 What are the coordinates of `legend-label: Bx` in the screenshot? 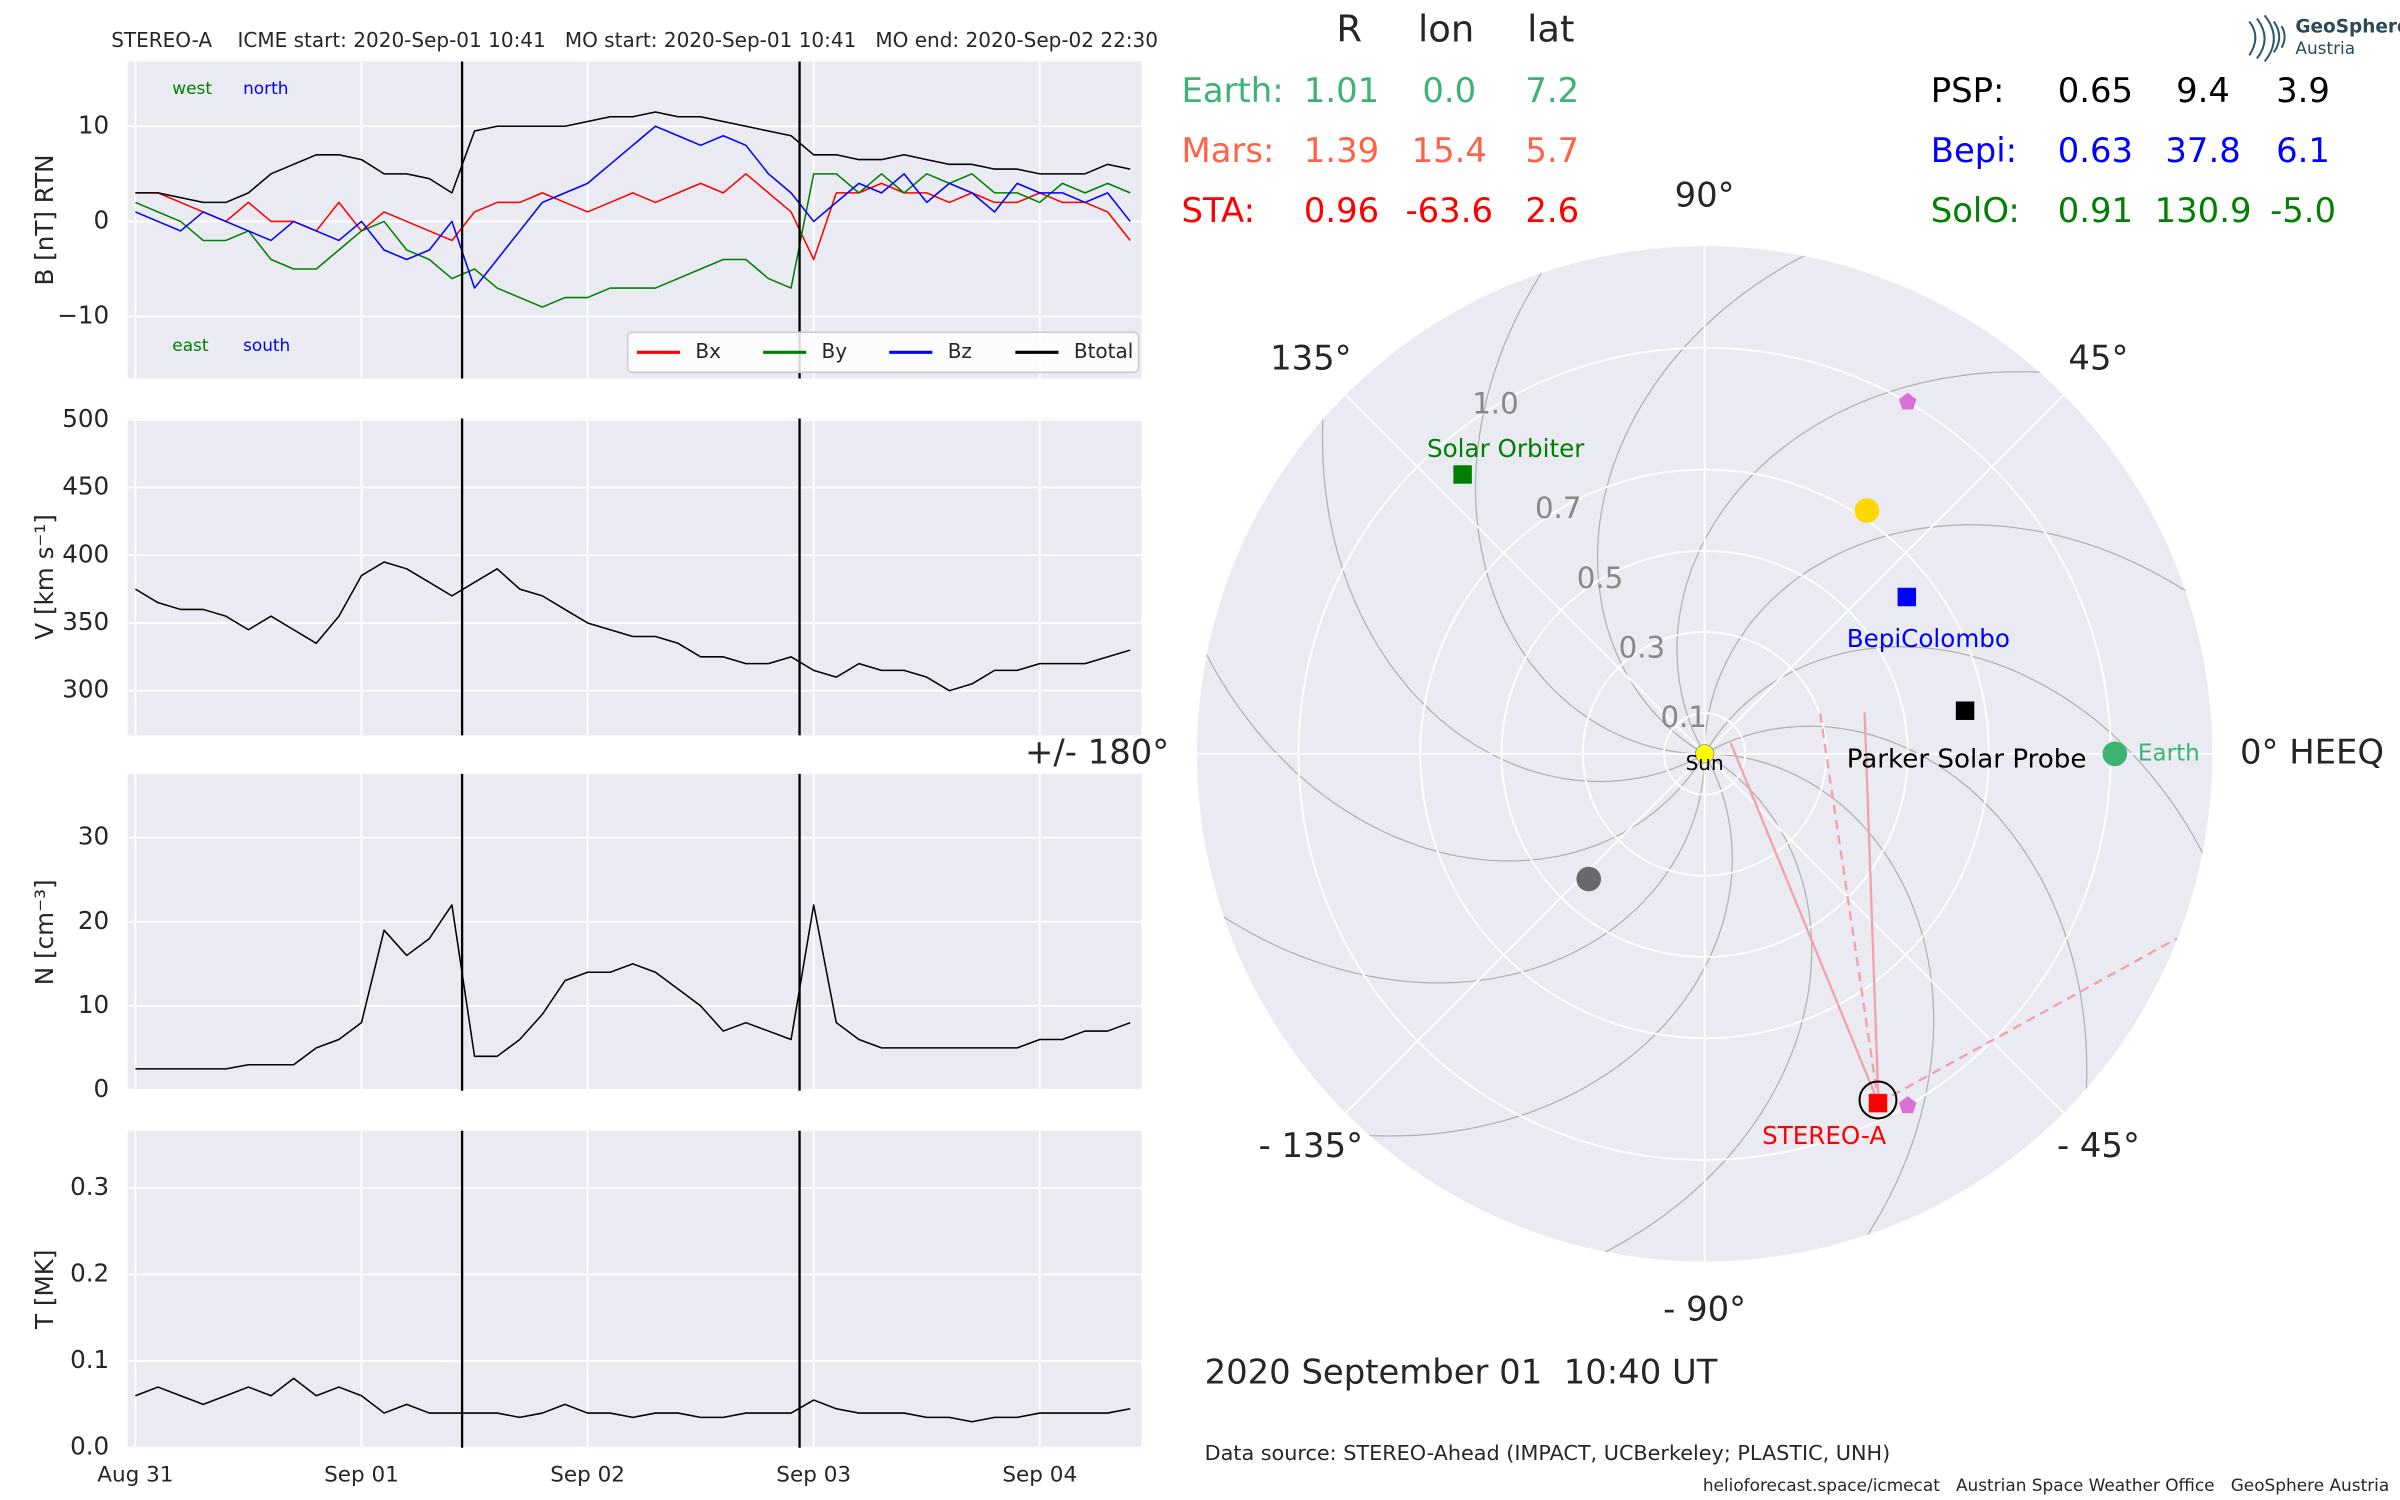 It's located at (708, 351).